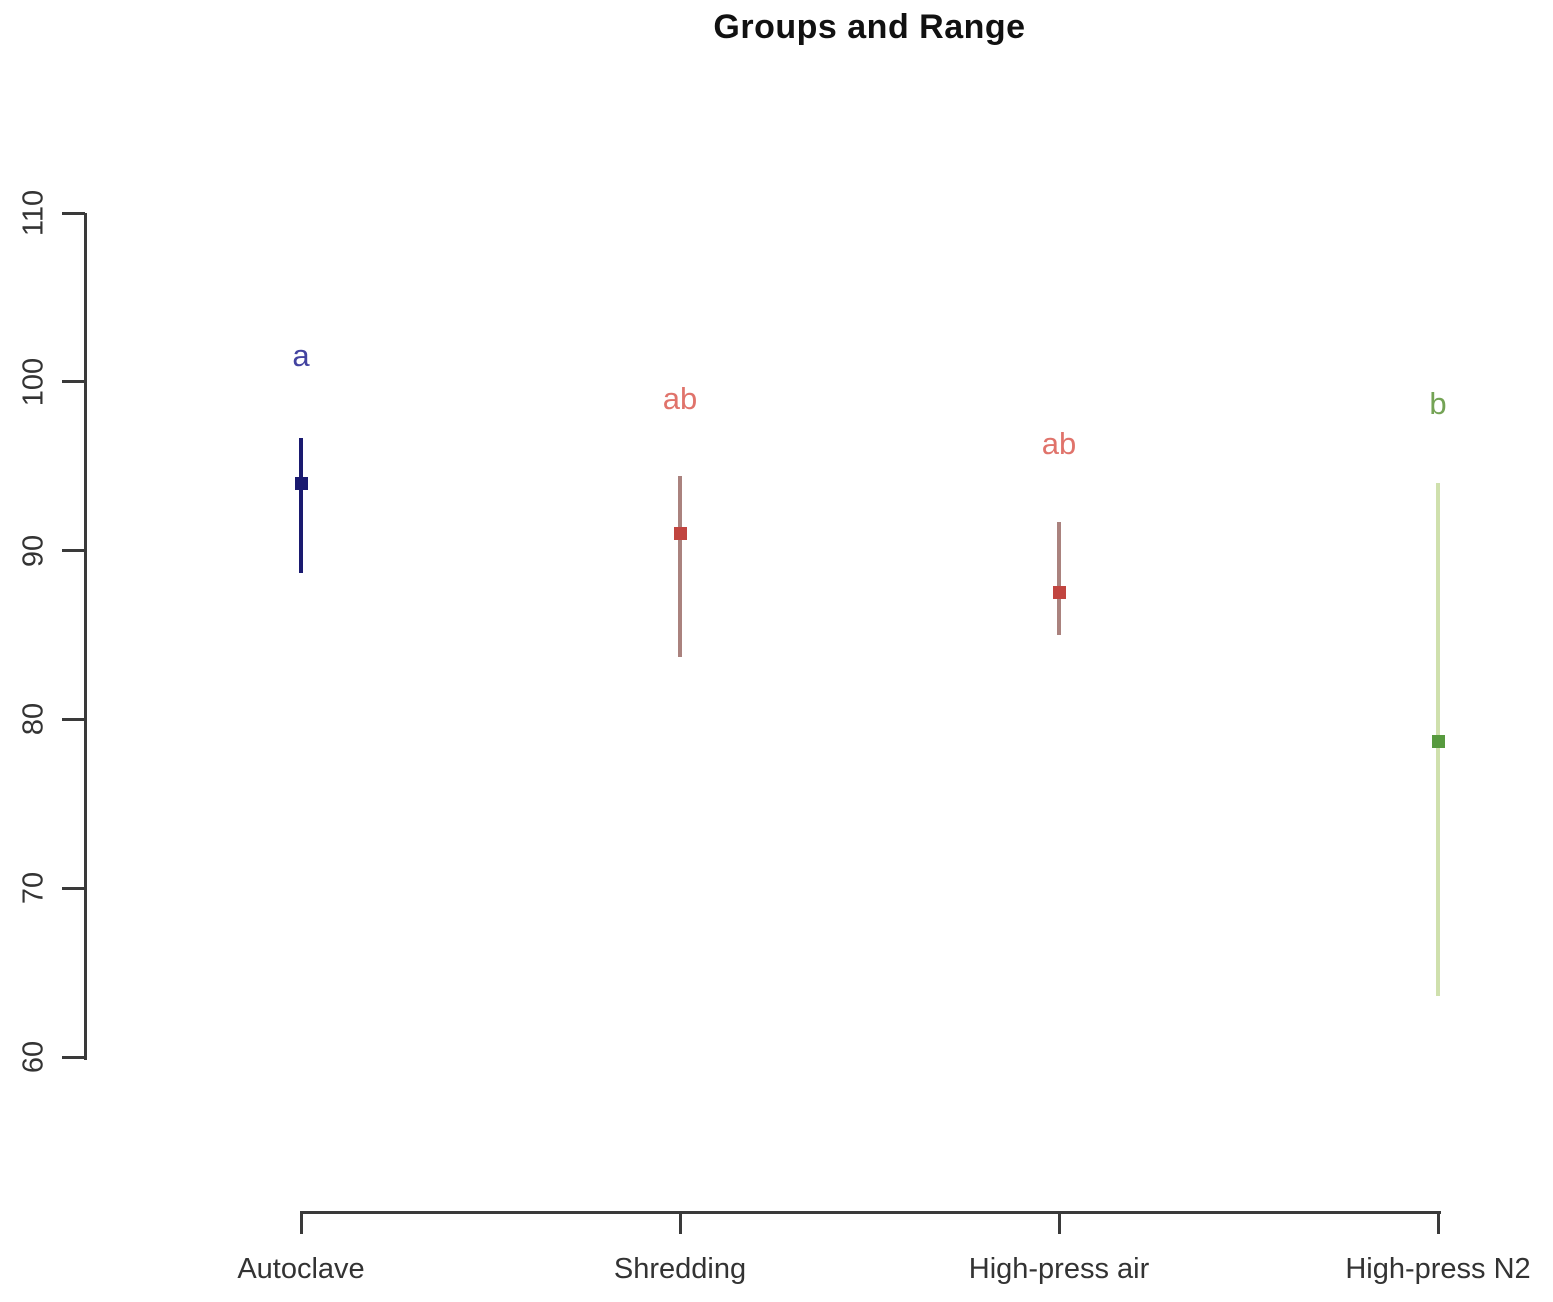 The image size is (1553, 1302). Describe the element at coordinates (33, 550) in the screenshot. I see `y-tick-label: 90` at that location.